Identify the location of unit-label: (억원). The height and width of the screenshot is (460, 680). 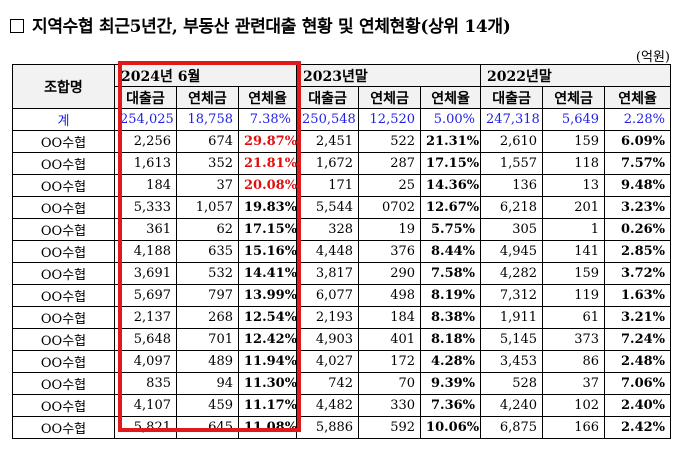
(652, 57).